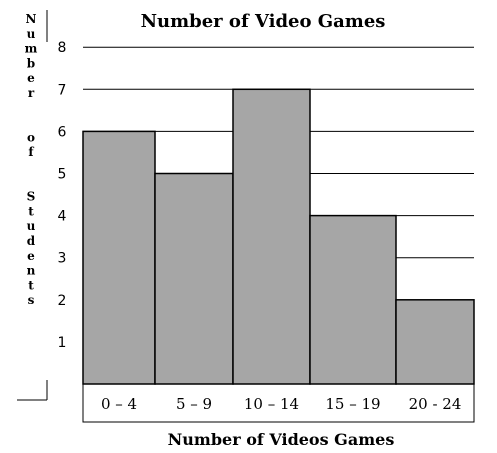  I want to click on y-tick-label: 3, so click(62, 259).